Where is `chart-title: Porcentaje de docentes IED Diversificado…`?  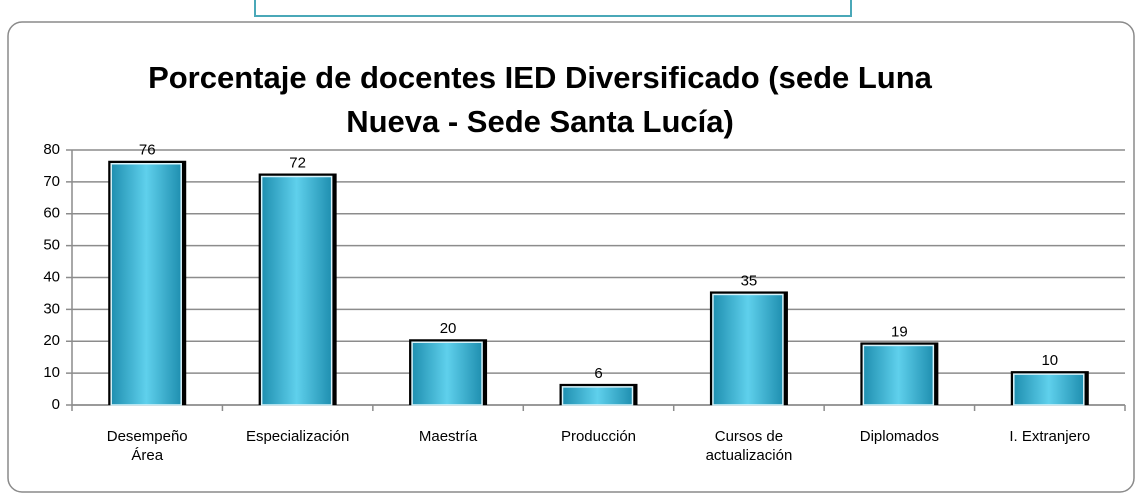
chart-title: Porcentaje de docentes IED Diversificado… is located at coordinates (540, 99).